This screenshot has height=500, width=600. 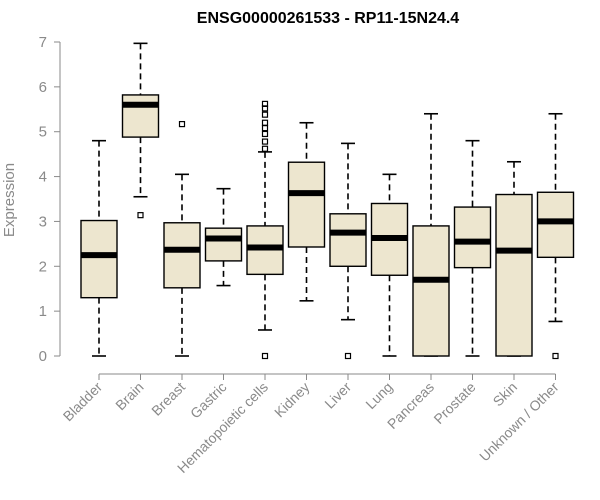 What do you see at coordinates (43, 132) in the screenshot?
I see `y-tick-label: 5` at bounding box center [43, 132].